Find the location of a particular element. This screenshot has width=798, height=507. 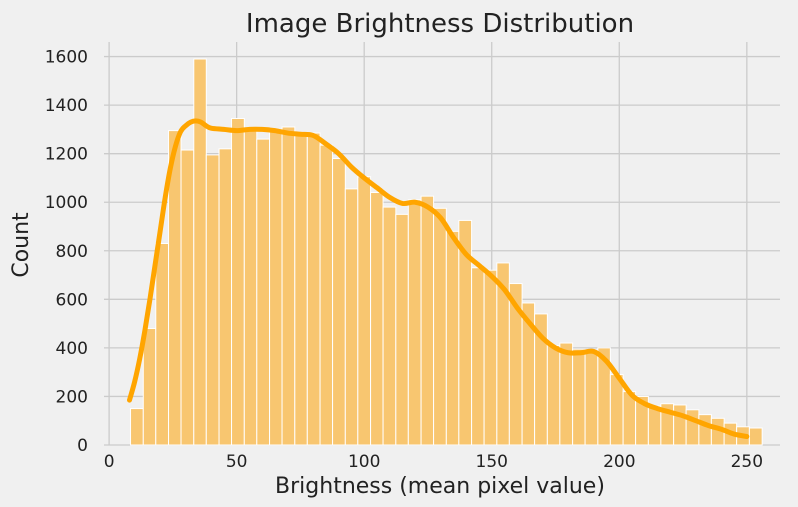

x-tick-label: 200 is located at coordinates (619, 462).